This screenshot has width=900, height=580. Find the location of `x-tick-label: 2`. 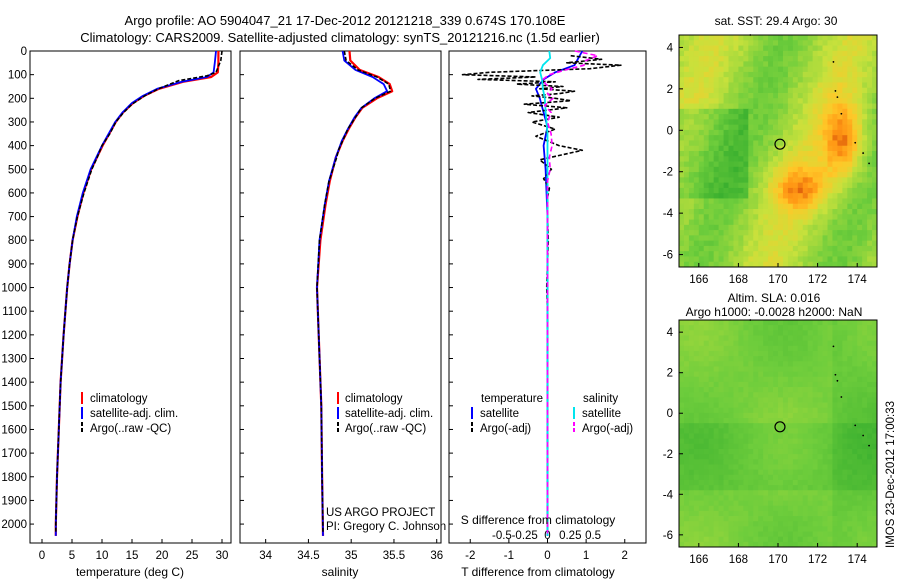

x-tick-label: 2 is located at coordinates (625, 556).